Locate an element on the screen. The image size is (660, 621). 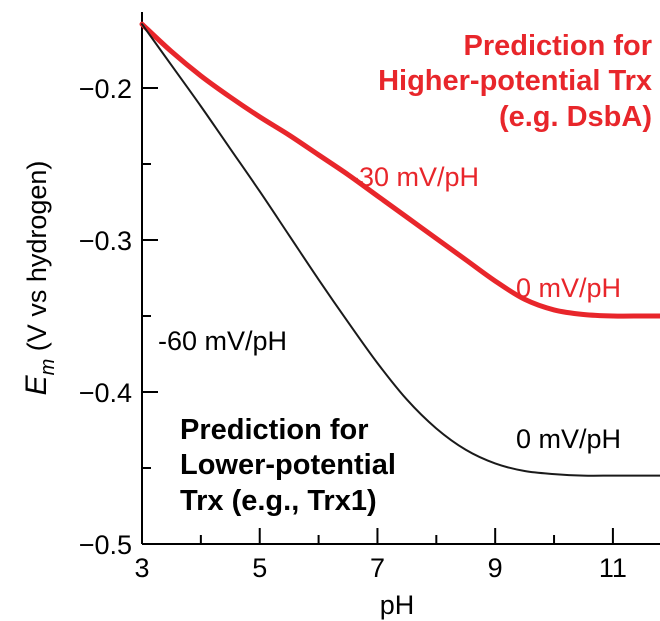
x-tick-label: 7 is located at coordinates (377, 568).